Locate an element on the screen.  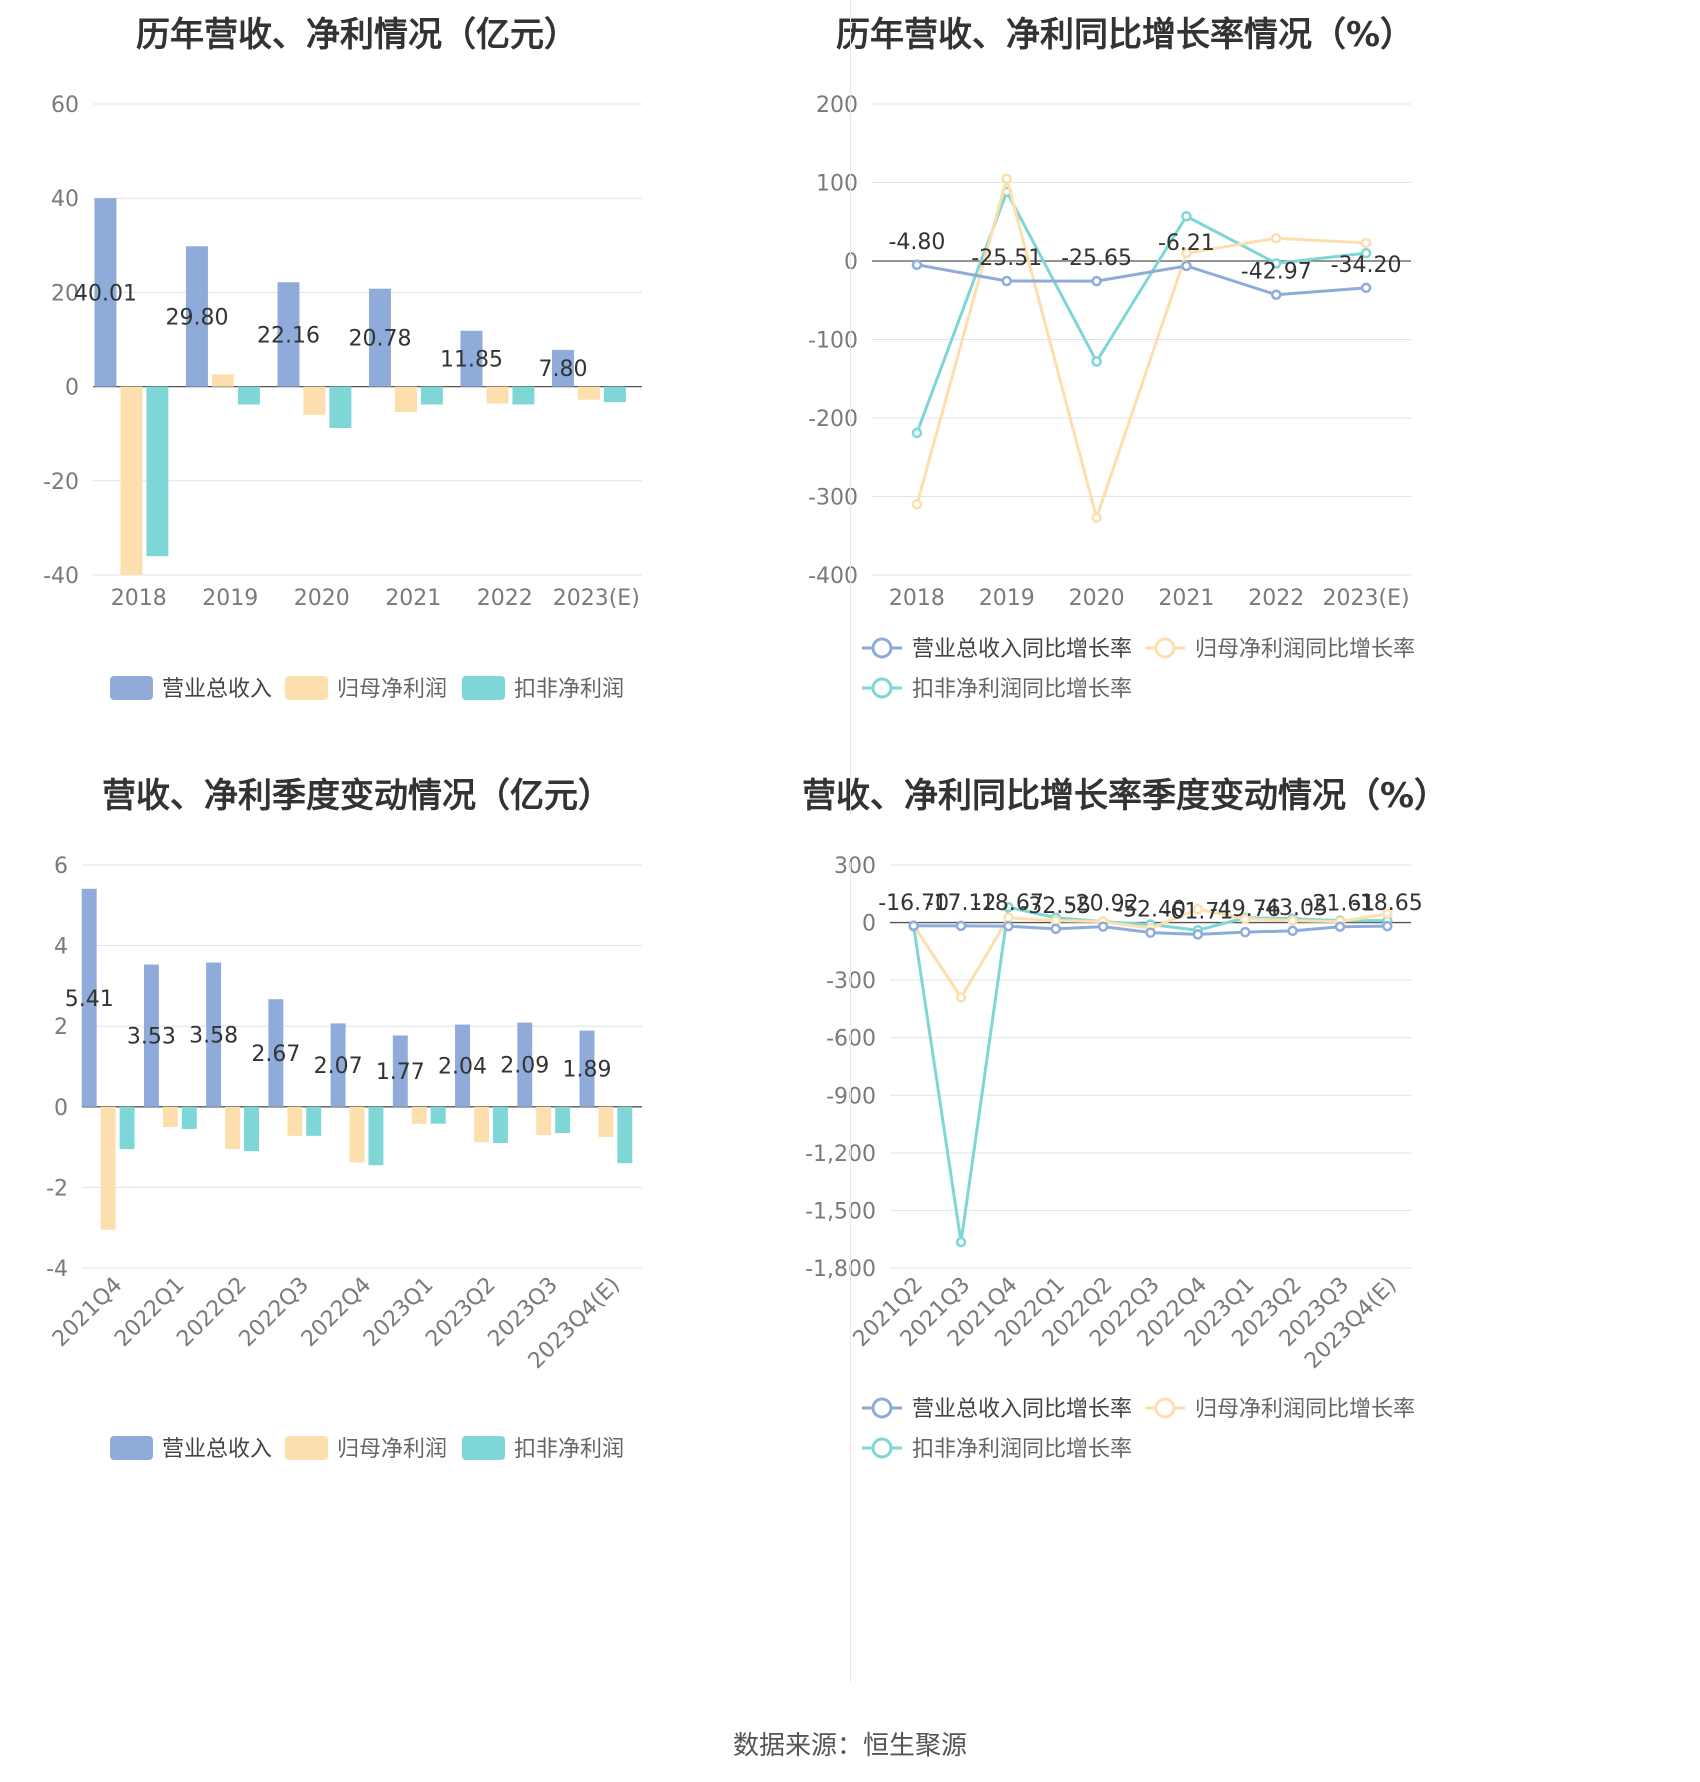
x-tick-label: 2022 is located at coordinates (505, 598).